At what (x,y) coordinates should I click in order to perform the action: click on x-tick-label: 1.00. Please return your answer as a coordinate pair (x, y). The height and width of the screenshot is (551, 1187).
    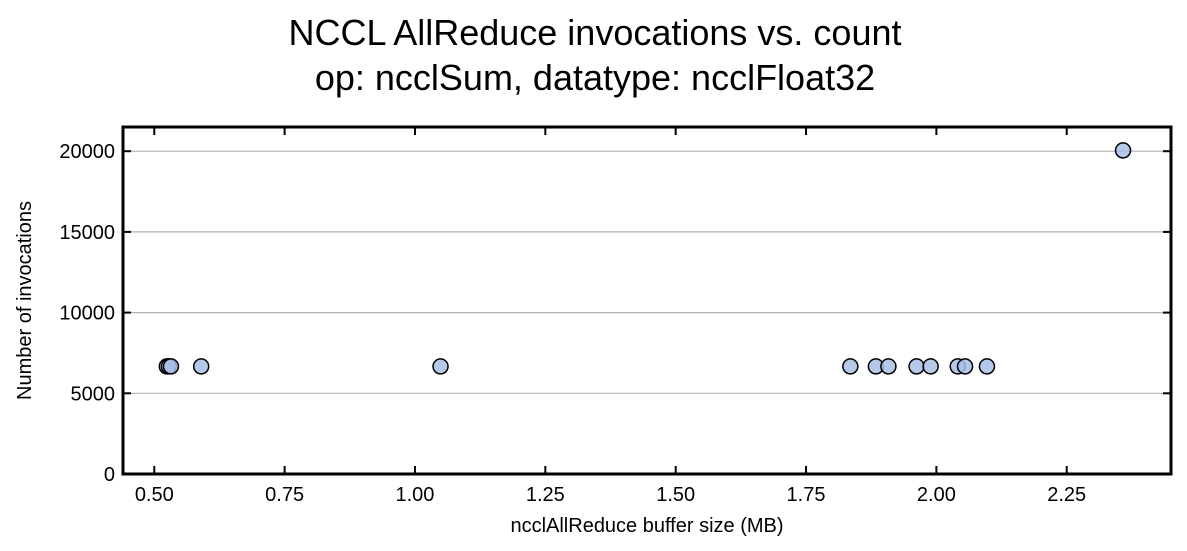
    Looking at the image, I should click on (415, 495).